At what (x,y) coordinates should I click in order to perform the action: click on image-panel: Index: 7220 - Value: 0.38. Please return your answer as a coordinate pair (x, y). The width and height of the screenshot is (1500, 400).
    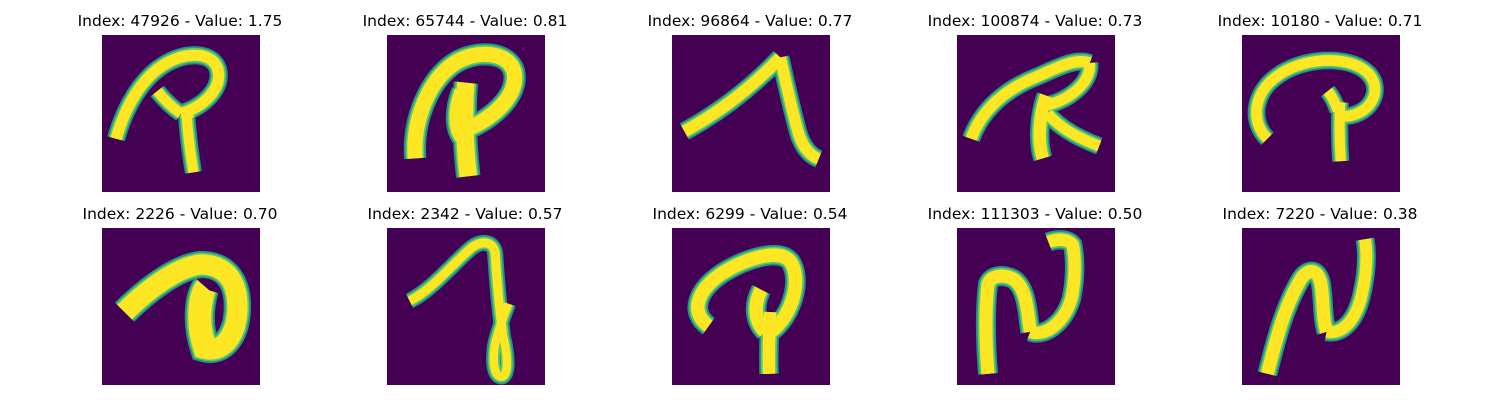
    Looking at the image, I should click on (1320, 289).